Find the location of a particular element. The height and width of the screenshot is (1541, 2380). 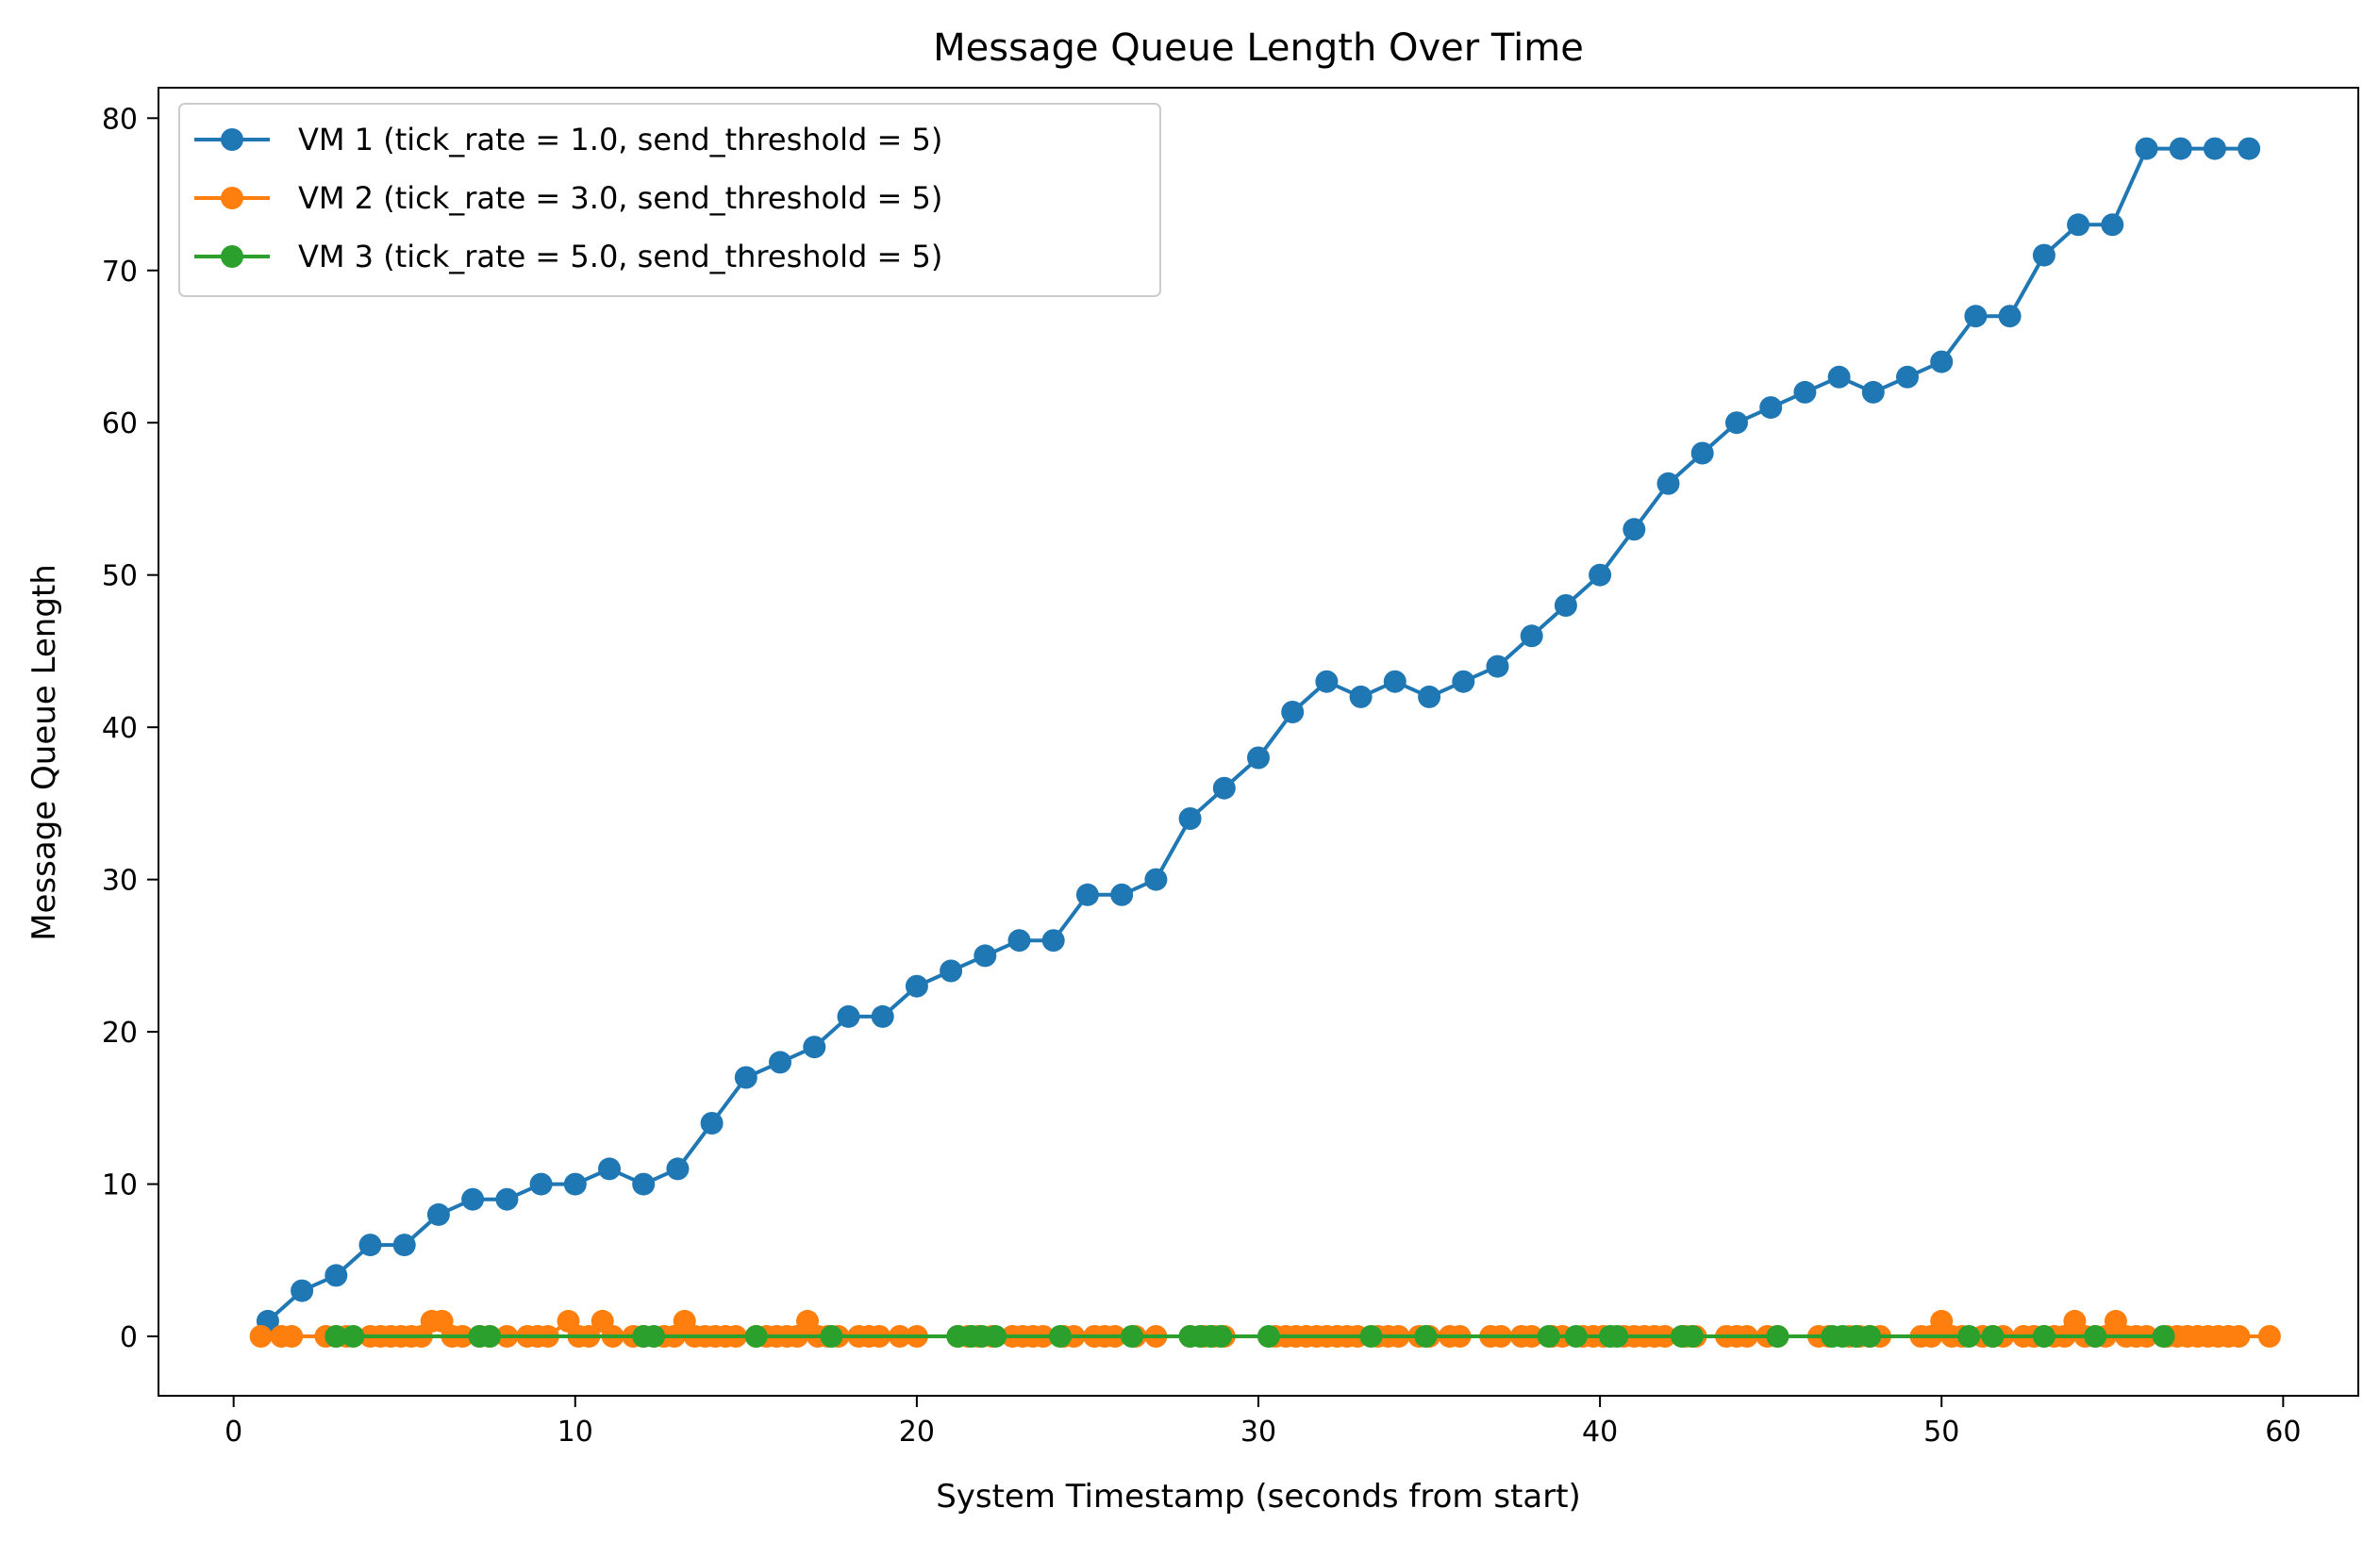

x-tick-label: 0 is located at coordinates (234, 1432).